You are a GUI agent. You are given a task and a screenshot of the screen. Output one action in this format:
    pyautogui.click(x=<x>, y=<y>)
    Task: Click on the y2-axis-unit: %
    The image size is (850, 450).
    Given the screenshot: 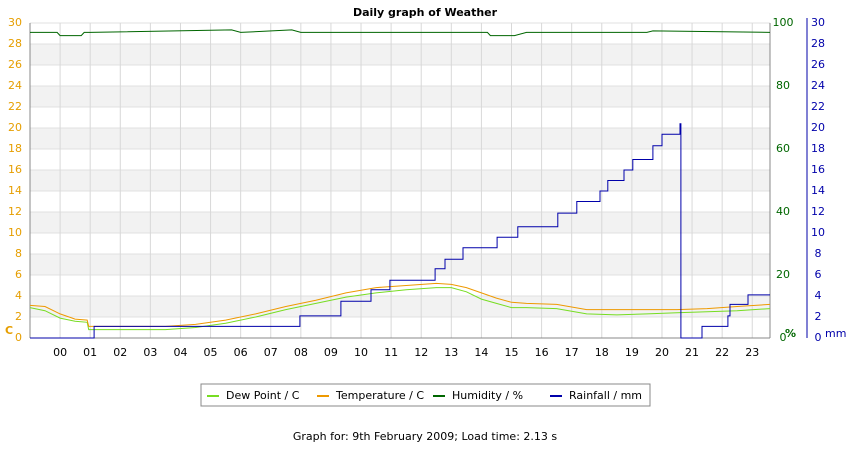 What is the action you would take?
    pyautogui.click(x=790, y=333)
    